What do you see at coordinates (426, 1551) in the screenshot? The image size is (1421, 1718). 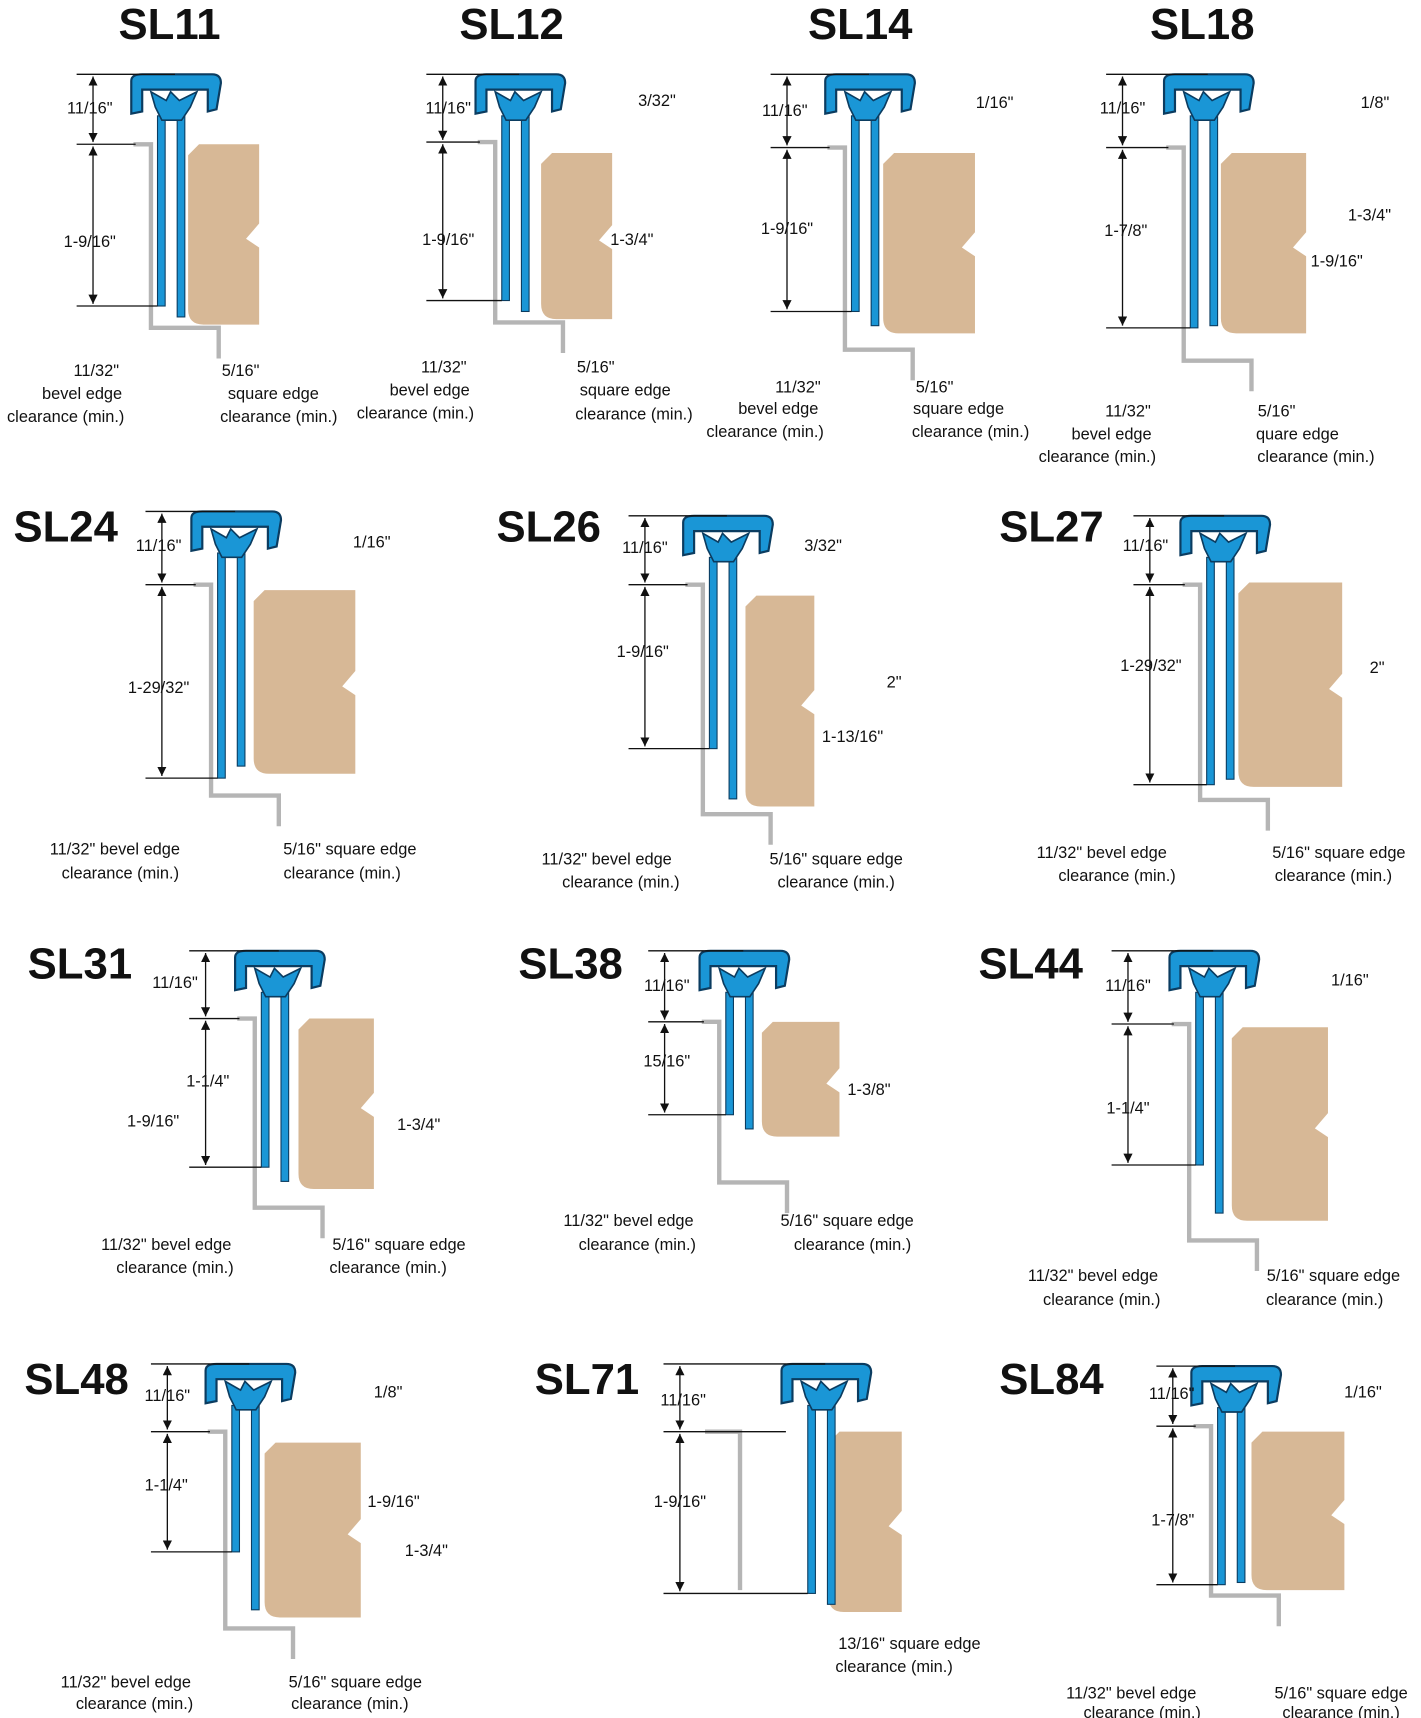 I see `dimension-label: 1-3/4"` at bounding box center [426, 1551].